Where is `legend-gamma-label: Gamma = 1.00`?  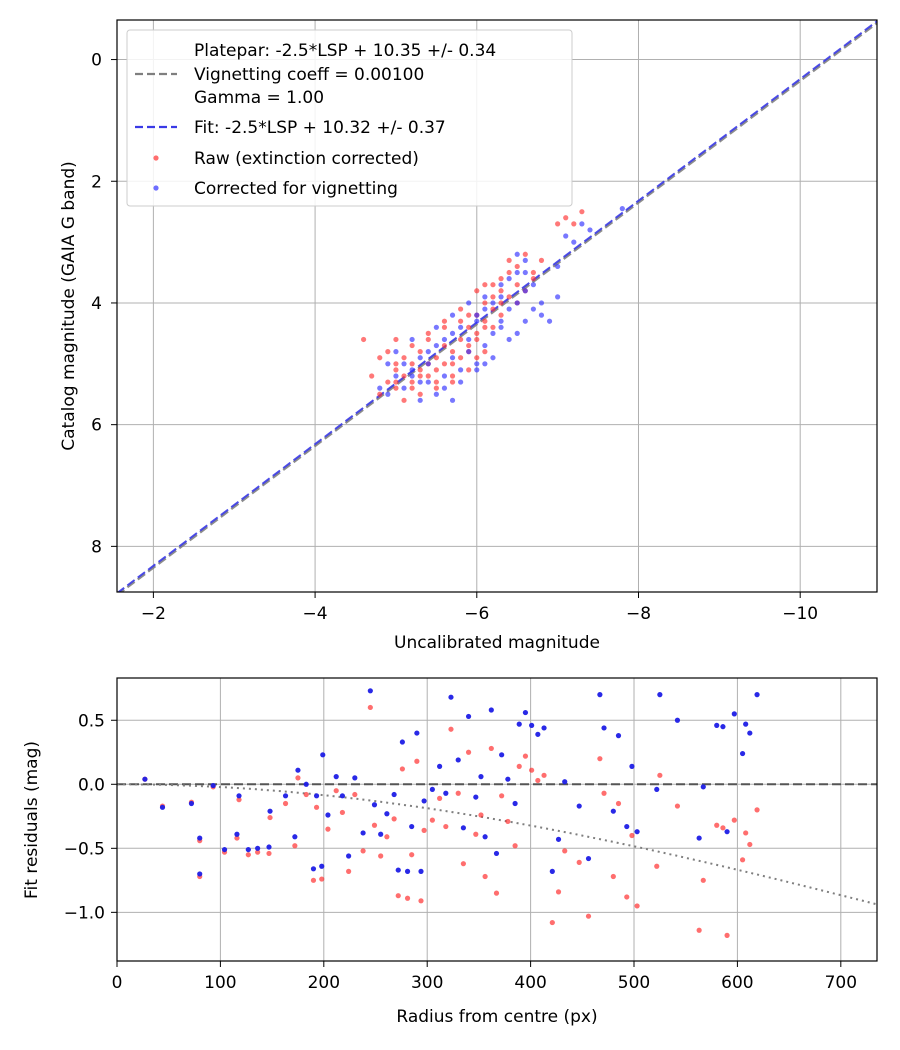 legend-gamma-label: Gamma = 1.00 is located at coordinates (259, 98).